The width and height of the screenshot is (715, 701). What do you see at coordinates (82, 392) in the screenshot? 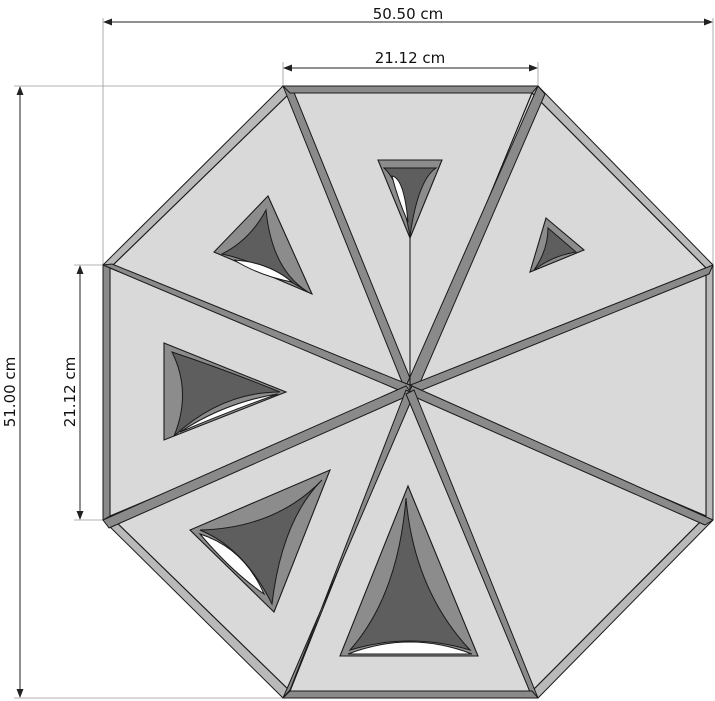
I see `dimension-left-edge: 21.12 cm` at bounding box center [82, 392].